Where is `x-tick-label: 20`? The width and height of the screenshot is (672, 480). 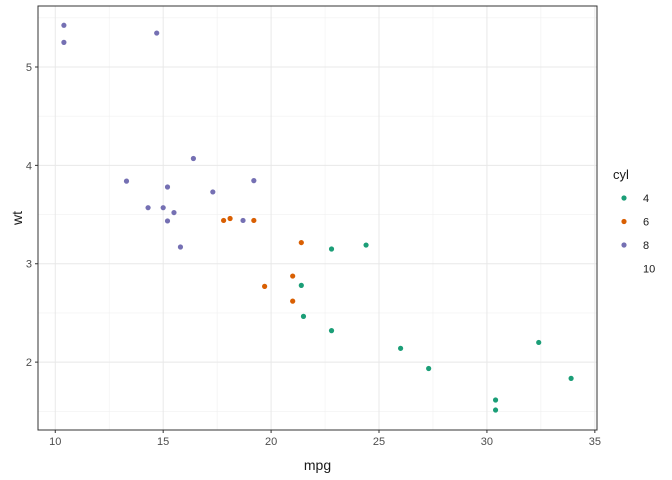 x-tick-label: 20 is located at coordinates (271, 442).